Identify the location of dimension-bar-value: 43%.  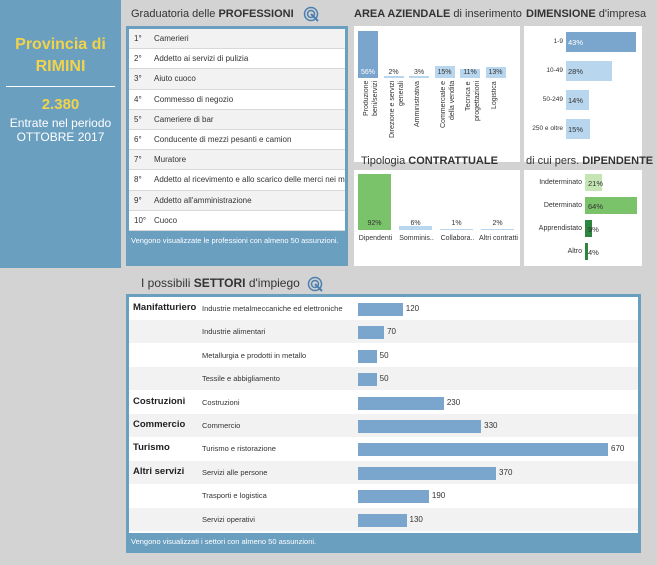
(576, 42).